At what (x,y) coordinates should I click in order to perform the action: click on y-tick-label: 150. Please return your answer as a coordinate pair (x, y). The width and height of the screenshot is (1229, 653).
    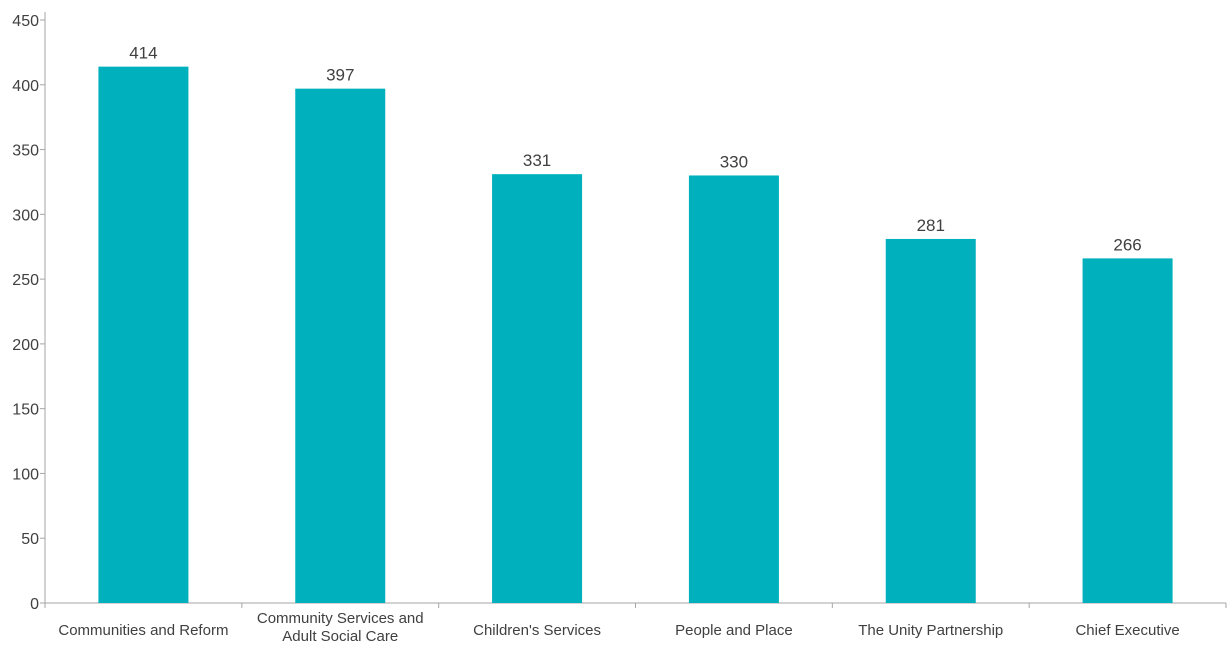
    Looking at the image, I should click on (25, 410).